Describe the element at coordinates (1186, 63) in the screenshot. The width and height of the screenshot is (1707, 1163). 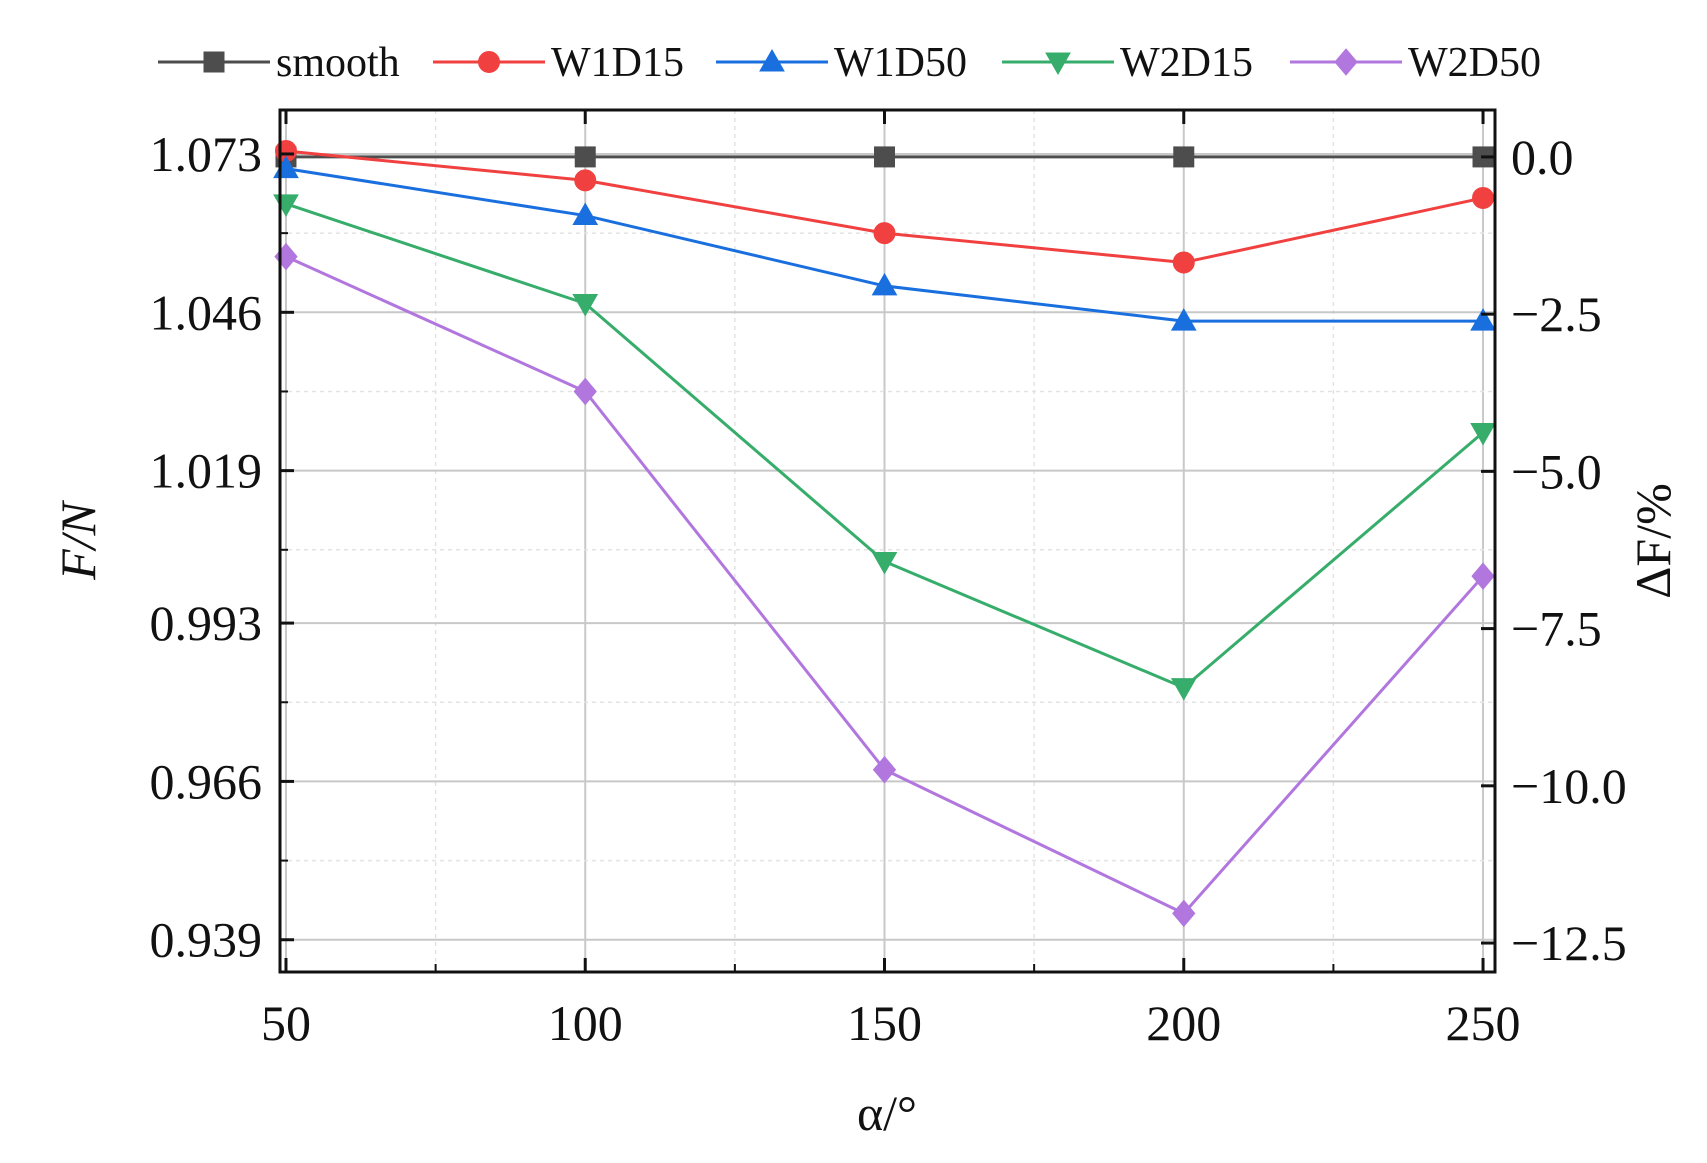
I see `legend-label: W2D15` at that location.